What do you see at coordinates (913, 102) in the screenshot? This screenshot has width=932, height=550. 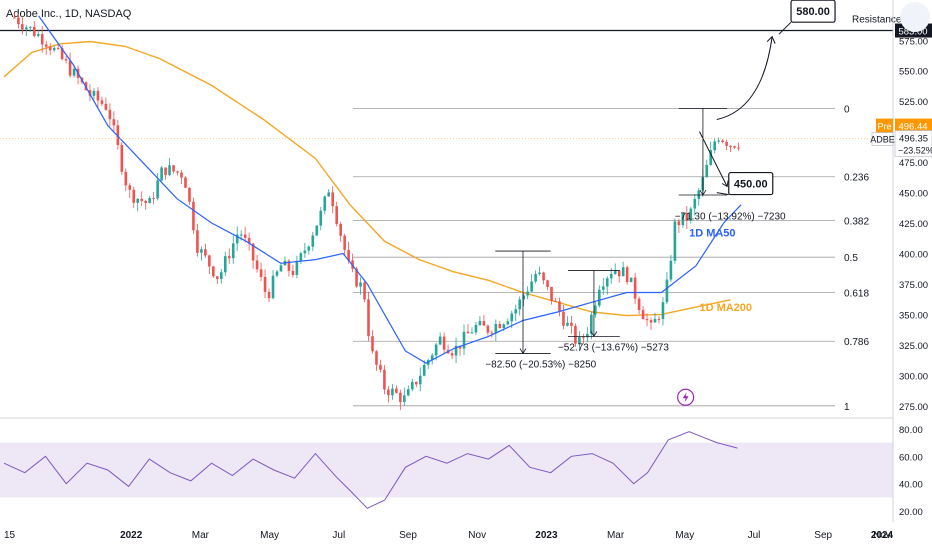 I see `price-tick-2: 525.00` at bounding box center [913, 102].